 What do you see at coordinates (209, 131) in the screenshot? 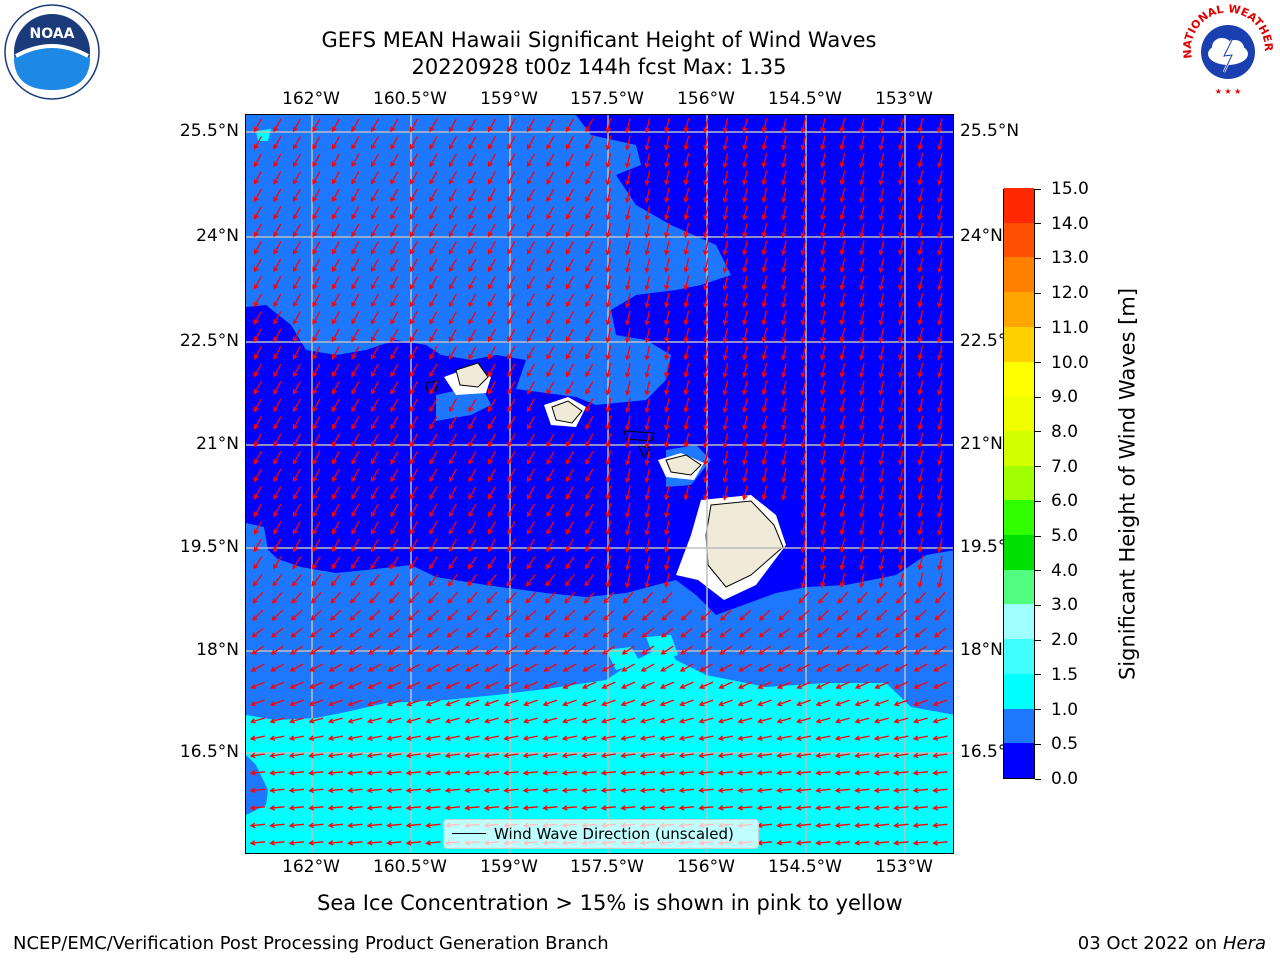
I see `lat-tick-left: 25.5°N` at bounding box center [209, 131].